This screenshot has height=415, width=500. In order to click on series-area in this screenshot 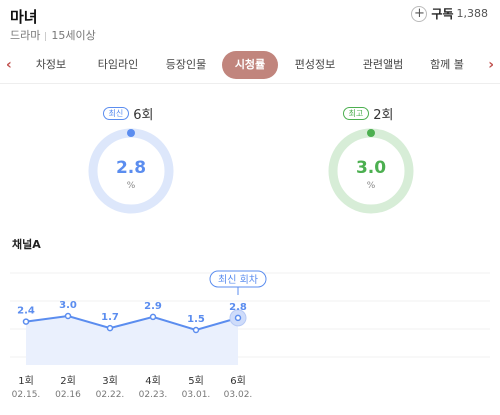, I will do `click(132, 340)`.